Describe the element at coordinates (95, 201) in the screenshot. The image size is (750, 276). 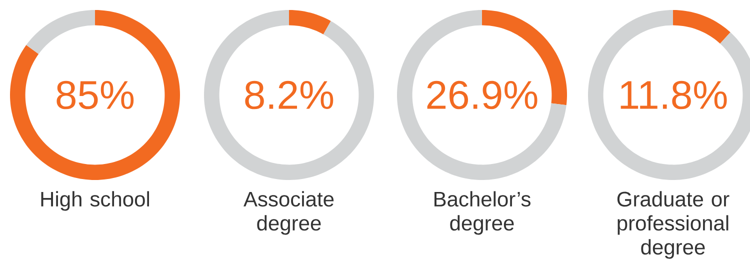
I see `text: High school` at that location.